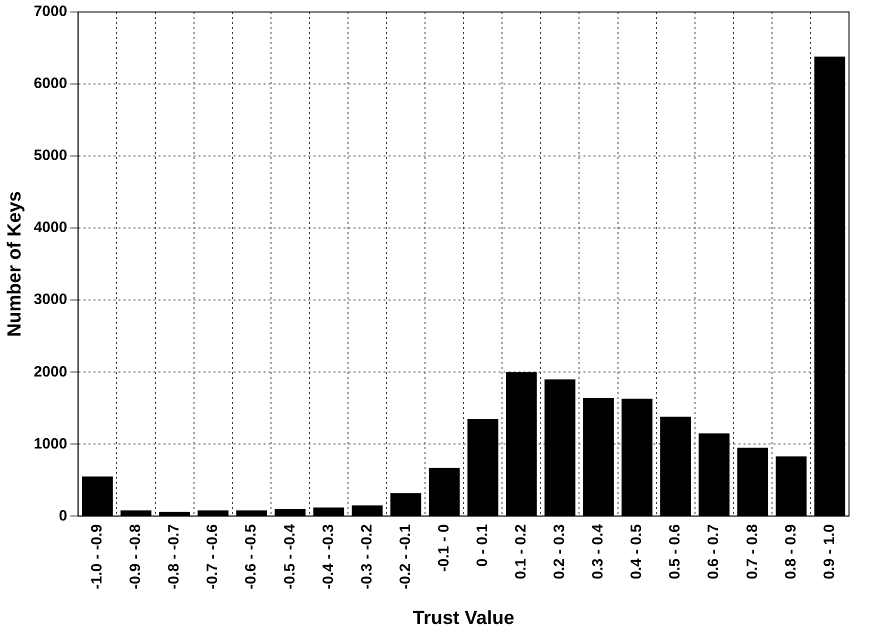 The width and height of the screenshot is (873, 634). I want to click on x-tick-label: 0.1 - 0.2, so click(521, 552).